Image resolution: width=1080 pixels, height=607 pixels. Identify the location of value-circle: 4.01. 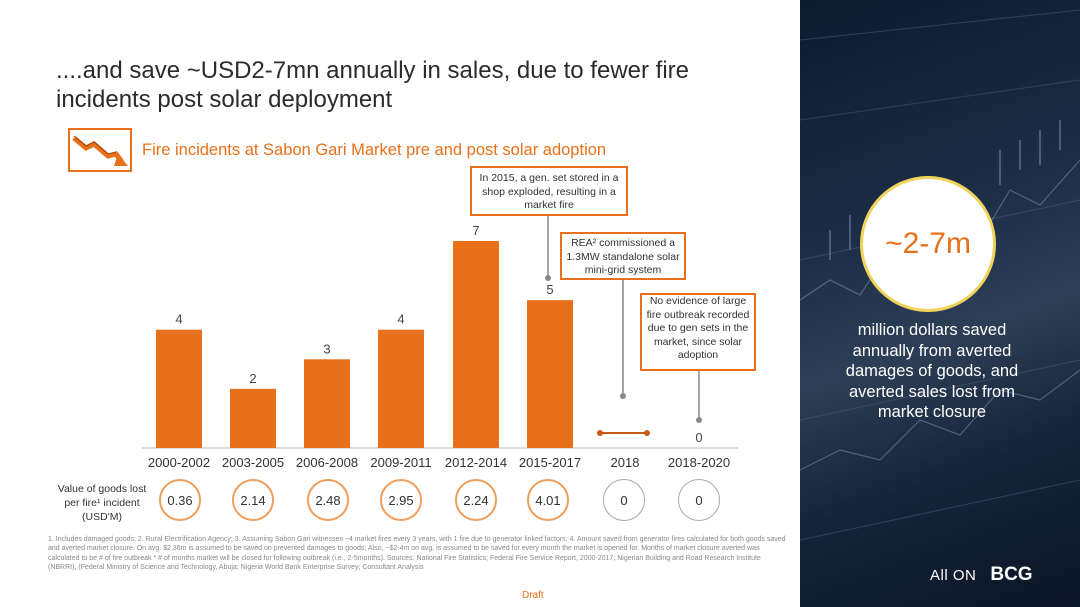
(548, 500).